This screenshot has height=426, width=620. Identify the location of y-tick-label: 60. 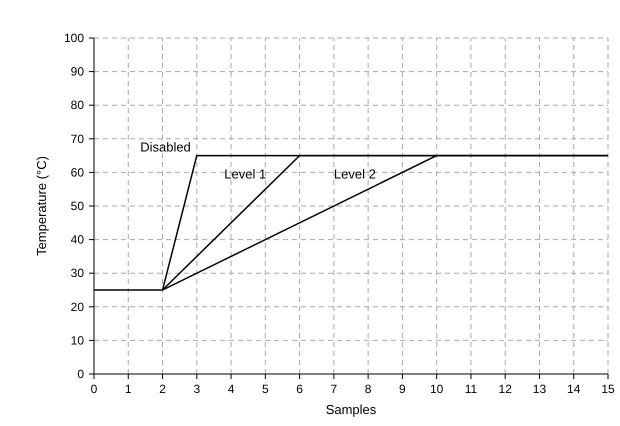
(77, 172).